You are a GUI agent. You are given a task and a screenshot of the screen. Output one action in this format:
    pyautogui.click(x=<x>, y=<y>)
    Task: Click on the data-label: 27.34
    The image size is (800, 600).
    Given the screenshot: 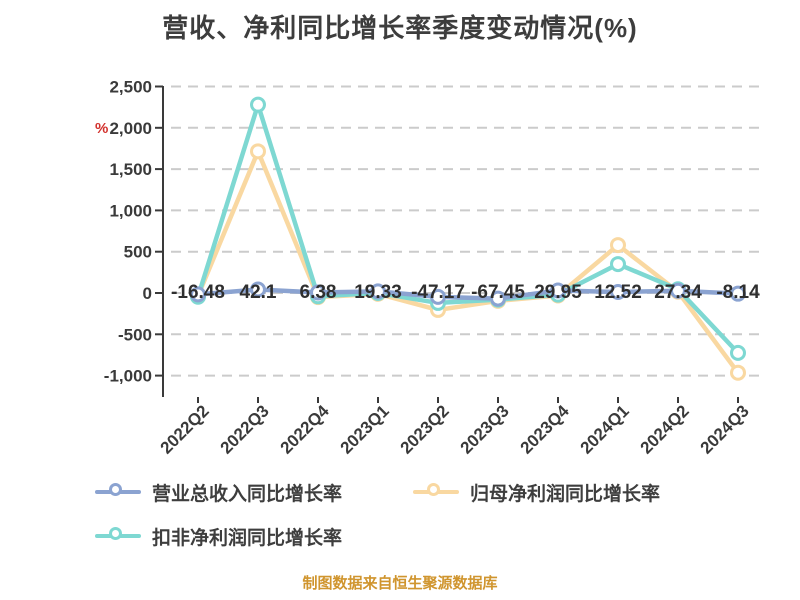 What is the action you would take?
    pyautogui.click(x=678, y=292)
    